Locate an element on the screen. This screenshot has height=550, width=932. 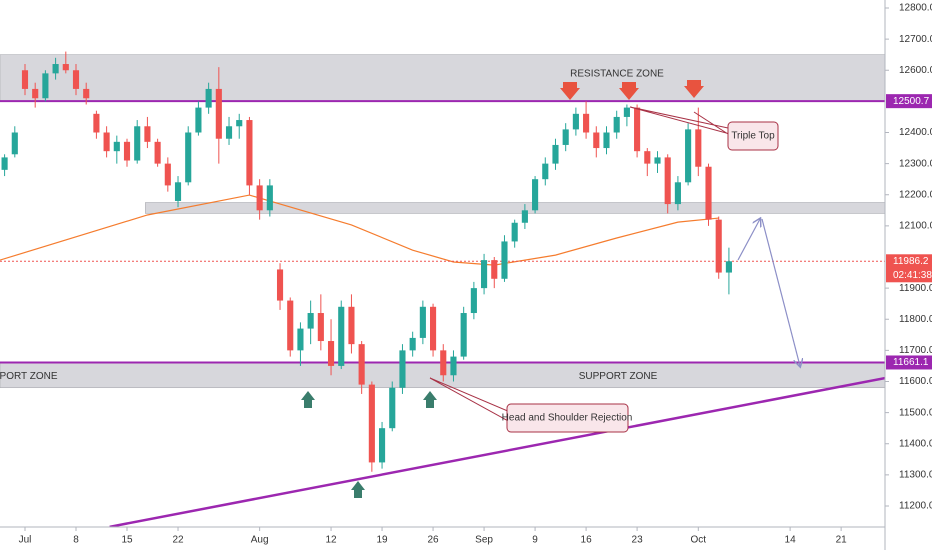
y-tick-label: 12200.0 is located at coordinates (915, 194).